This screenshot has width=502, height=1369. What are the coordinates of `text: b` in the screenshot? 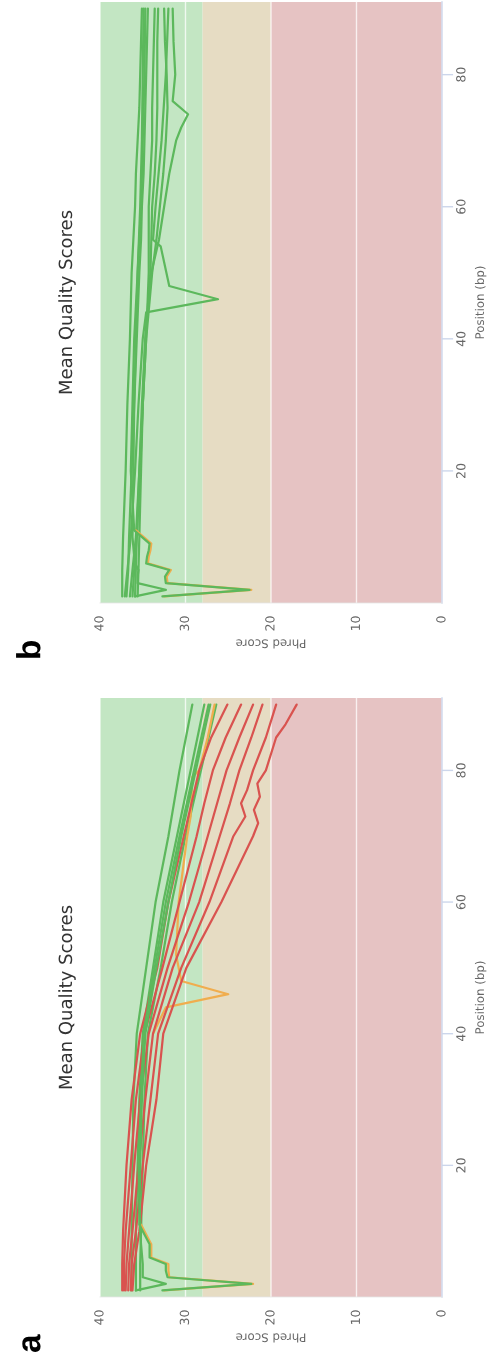 It's located at (28, 649).